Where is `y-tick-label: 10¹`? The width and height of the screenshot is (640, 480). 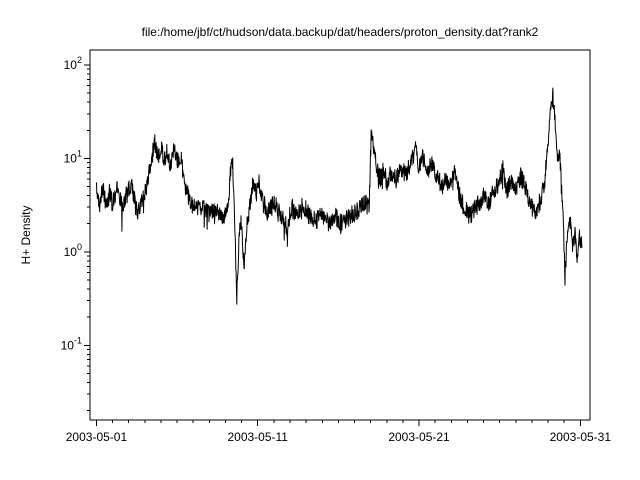
y-tick-label: 10¹ is located at coordinates (73, 156).